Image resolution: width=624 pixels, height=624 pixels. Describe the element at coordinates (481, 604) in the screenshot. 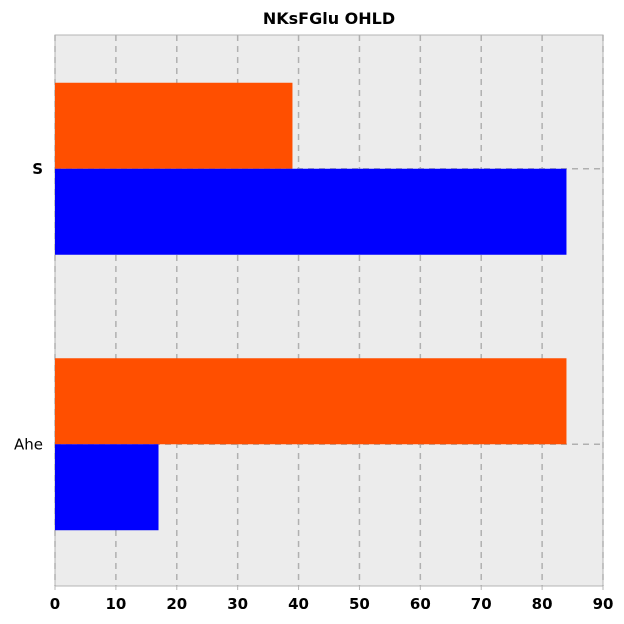

I see `x-tick-label: 70` at that location.